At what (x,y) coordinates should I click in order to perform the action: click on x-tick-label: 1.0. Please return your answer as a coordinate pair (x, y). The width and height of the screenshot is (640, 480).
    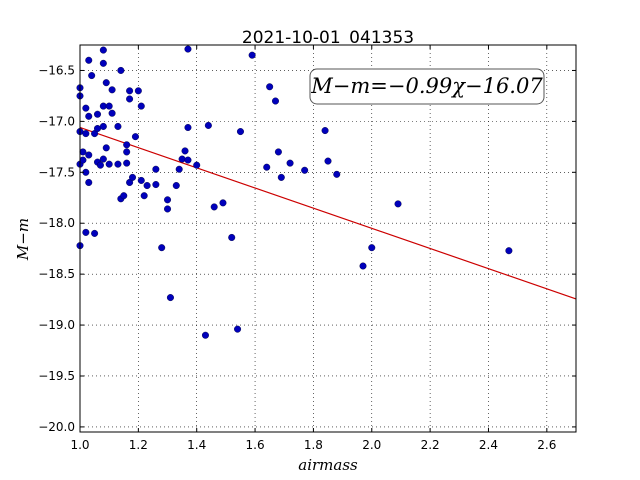
    Looking at the image, I should click on (79, 445).